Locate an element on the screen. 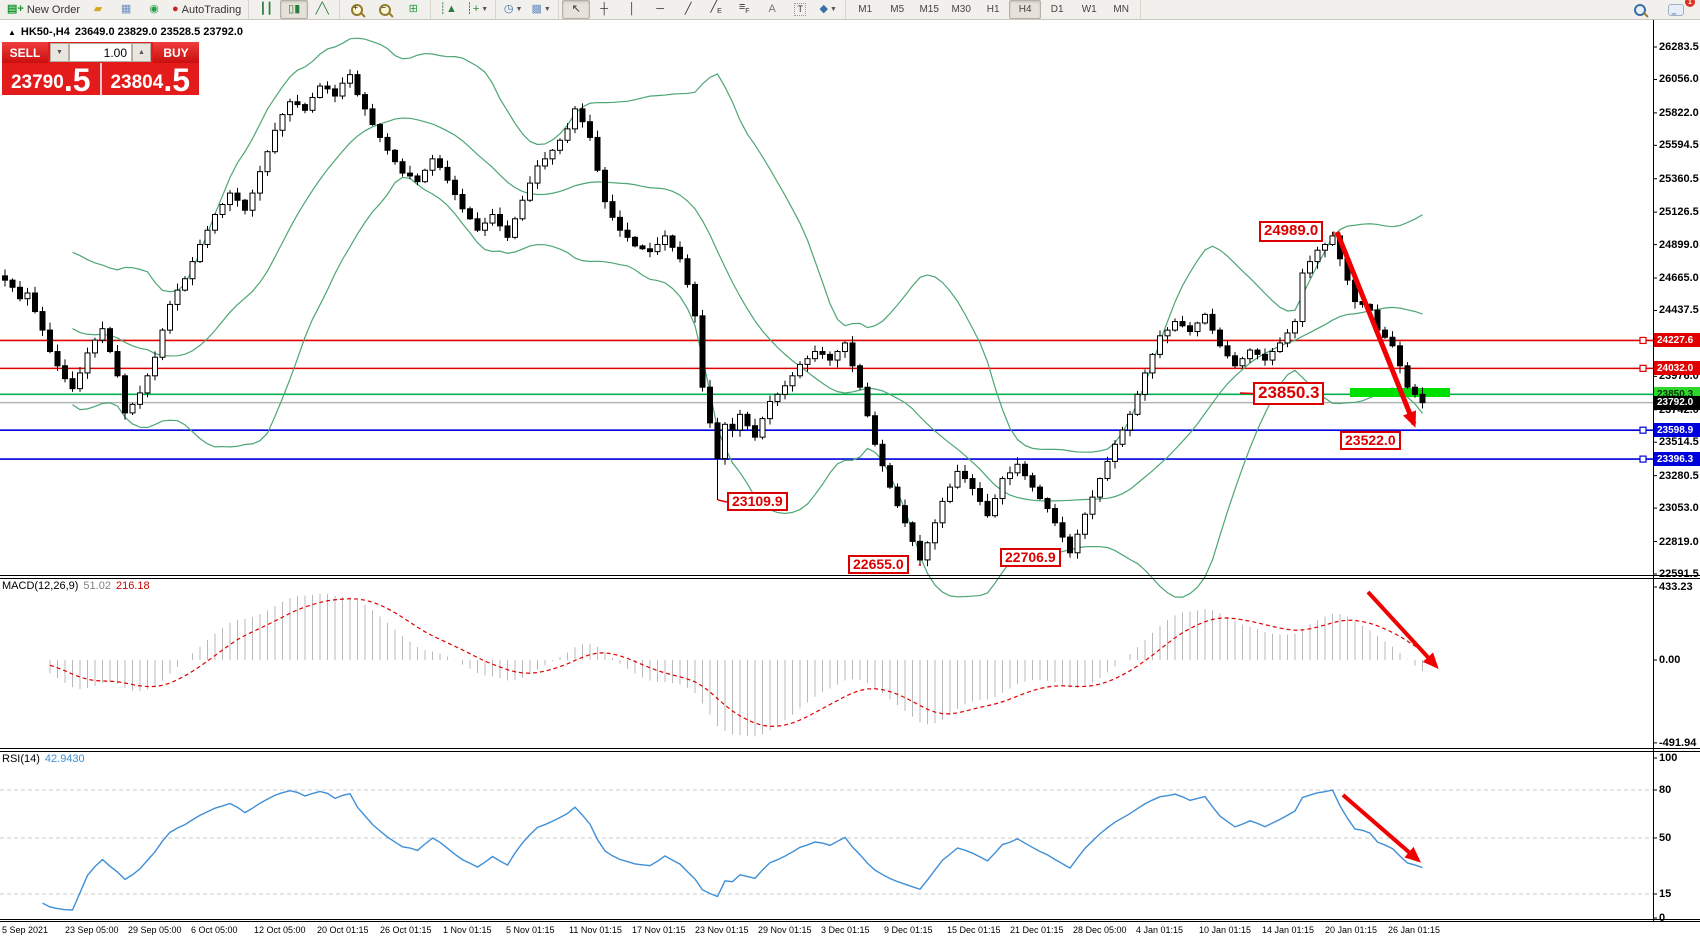 The height and width of the screenshot is (941, 1700). autotrading-button: ● AutoTrading is located at coordinates (206, 9).